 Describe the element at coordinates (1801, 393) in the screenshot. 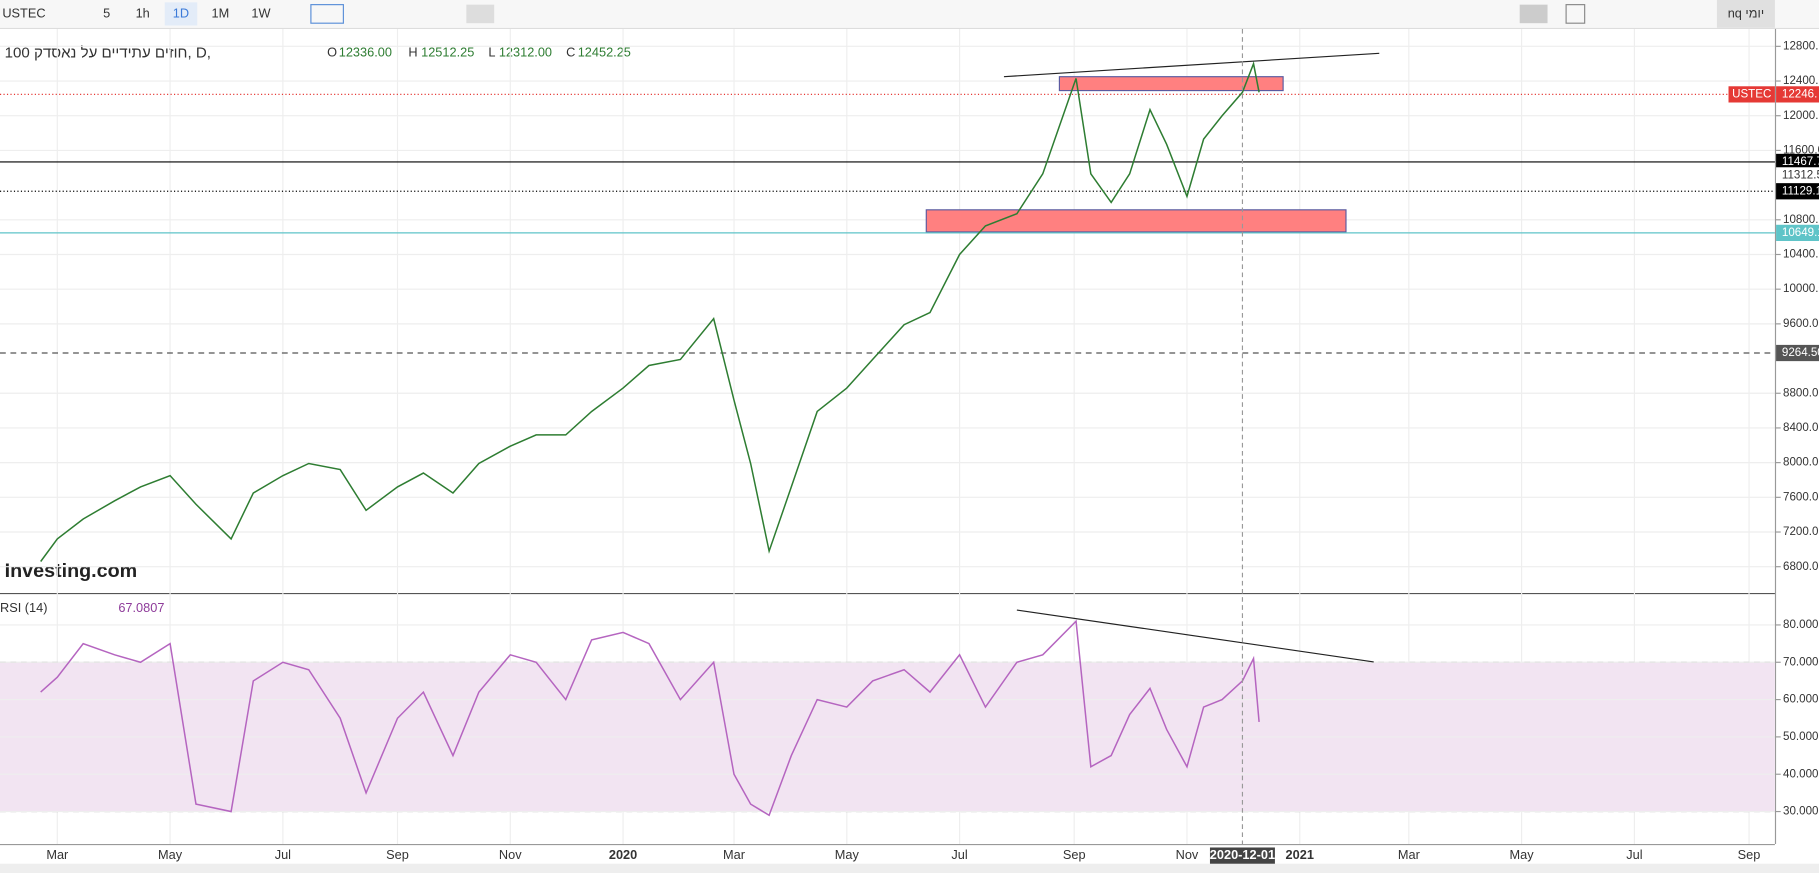

I see `y-tick-label: 8800.00` at that location.